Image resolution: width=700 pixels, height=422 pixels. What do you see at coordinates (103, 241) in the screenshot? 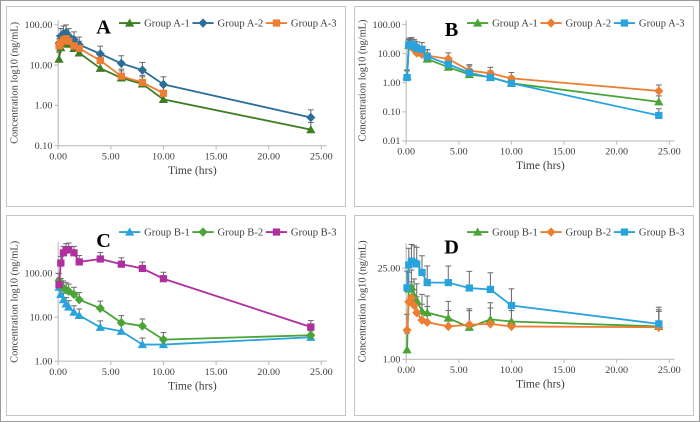
I see `panel-letter: C` at bounding box center [103, 241].